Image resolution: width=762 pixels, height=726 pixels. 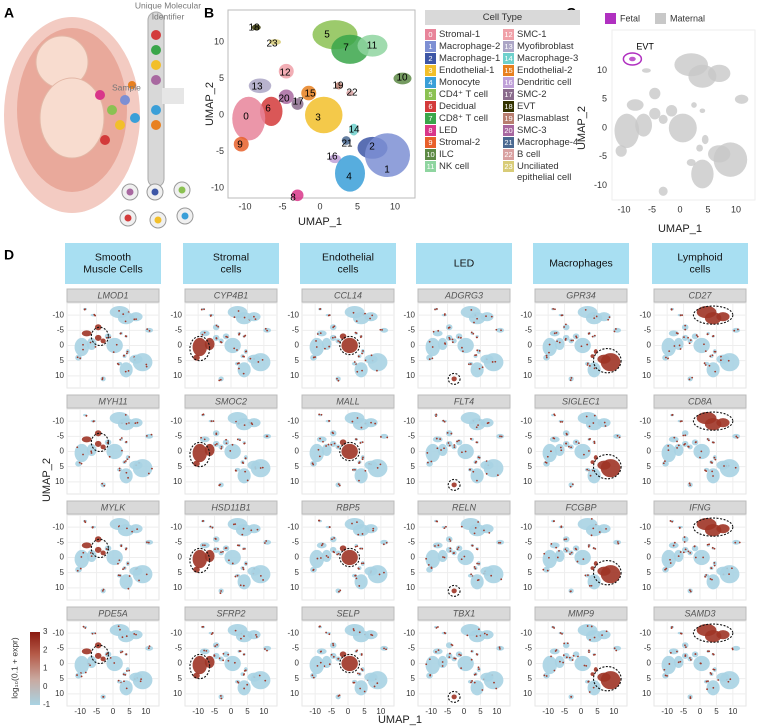 What do you see at coordinates (347, 144) in the screenshot?
I see `cluster-label: 21` at bounding box center [347, 144].